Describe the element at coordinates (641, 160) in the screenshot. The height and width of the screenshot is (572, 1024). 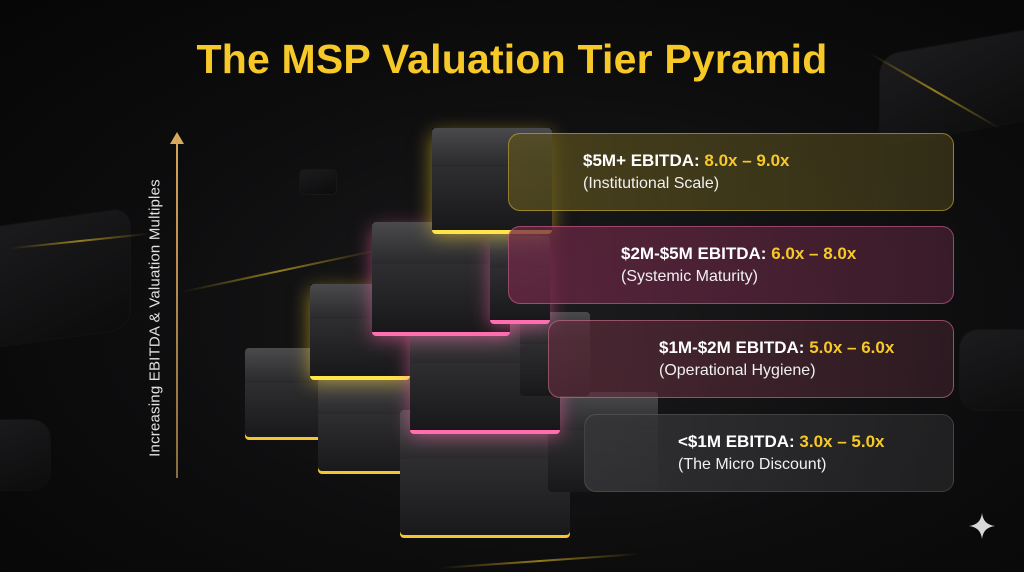
I see `tier-range: $5M+ EBITDA:` at that location.